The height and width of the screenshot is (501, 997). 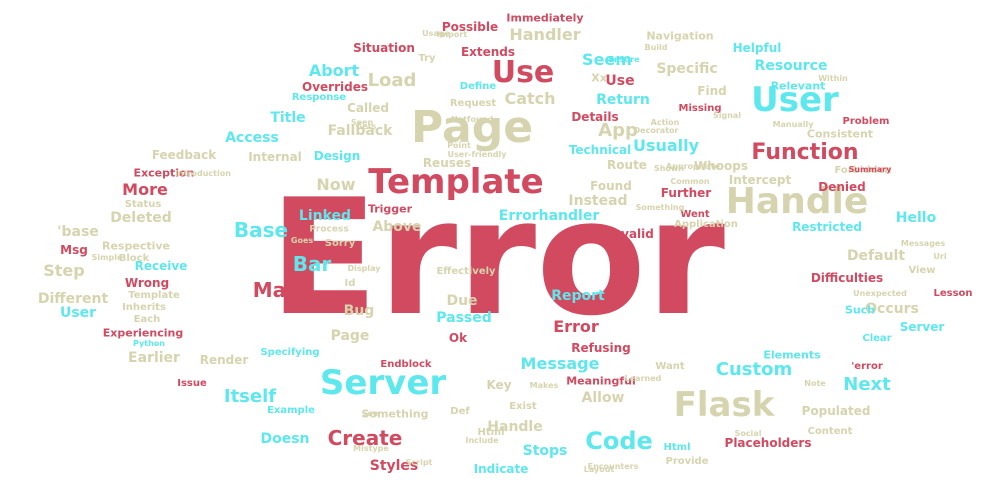 I want to click on word-populated-98: Populated, so click(x=836, y=411).